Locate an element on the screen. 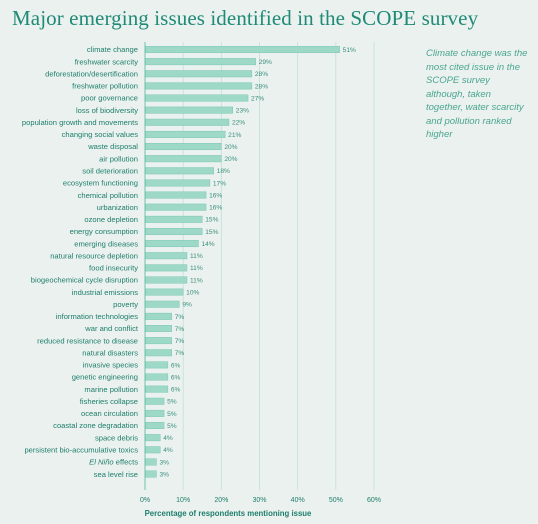 This screenshot has height=524, width=538. x-tick-label: 0% is located at coordinates (145, 500).